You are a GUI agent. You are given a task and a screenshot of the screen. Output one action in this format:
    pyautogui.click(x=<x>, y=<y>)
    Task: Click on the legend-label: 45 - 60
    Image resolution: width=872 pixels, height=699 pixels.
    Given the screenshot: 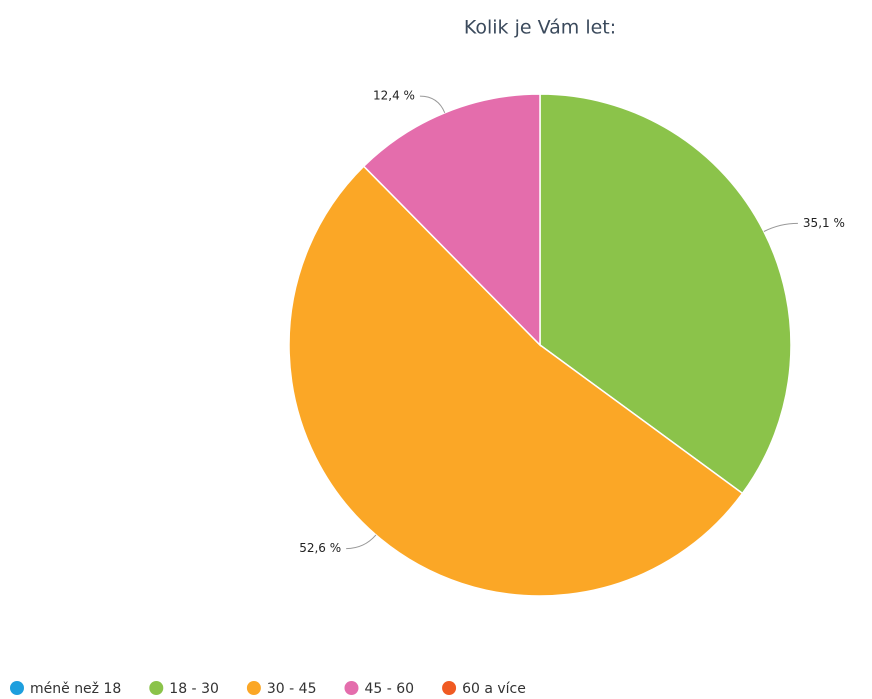 What is the action you would take?
    pyautogui.click(x=389, y=689)
    